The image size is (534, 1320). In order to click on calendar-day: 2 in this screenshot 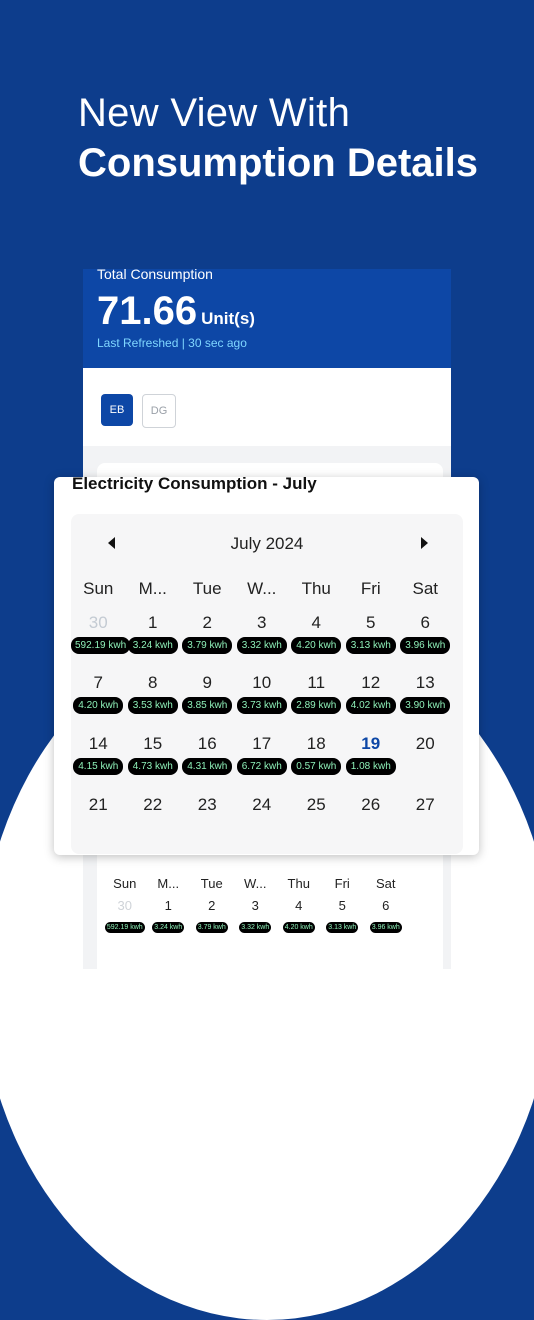, I will do `click(371, 850)`.